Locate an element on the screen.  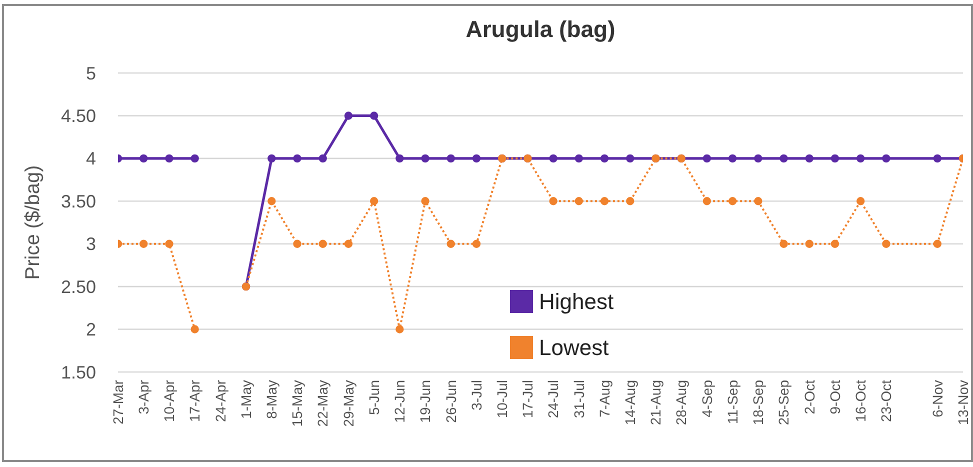
x-tick-label: 29-May is located at coordinates (348, 403).